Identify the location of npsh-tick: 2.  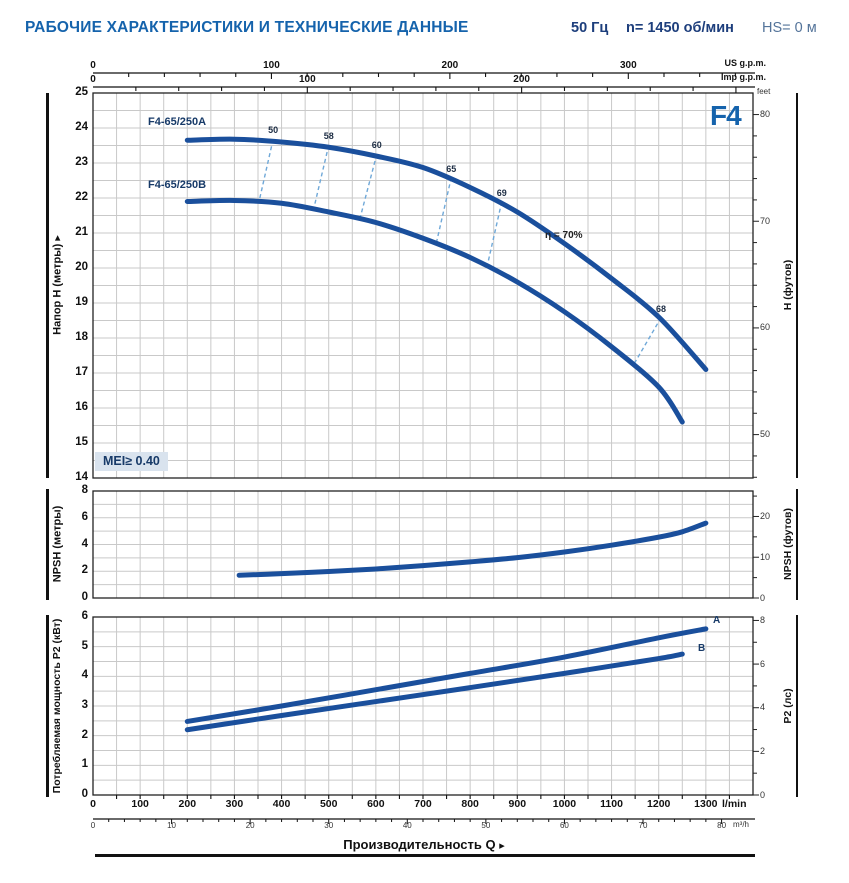
(84, 570).